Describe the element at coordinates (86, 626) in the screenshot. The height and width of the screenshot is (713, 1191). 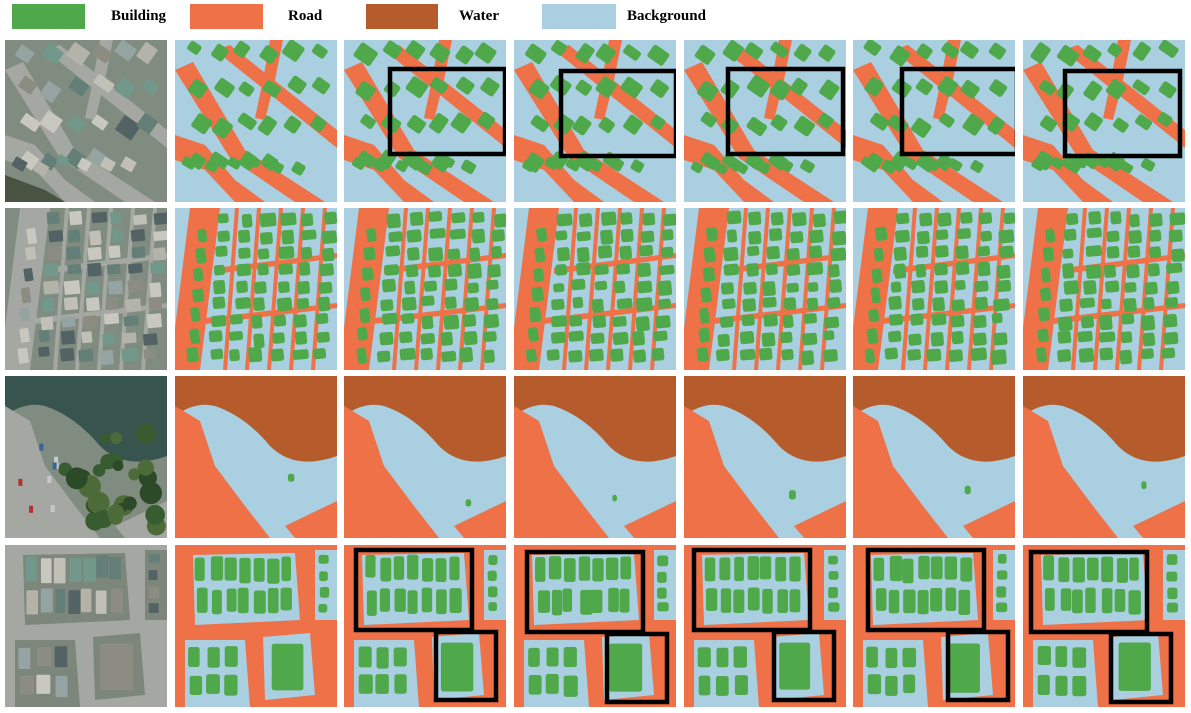
I see `aerial-photo-r4-c1` at that location.